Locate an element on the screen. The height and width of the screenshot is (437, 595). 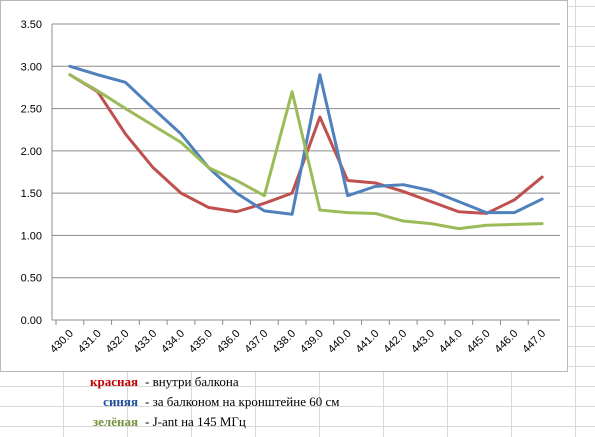
legend-desc-blue: - за балконом на кронштейне 60 см is located at coordinates (242, 401).